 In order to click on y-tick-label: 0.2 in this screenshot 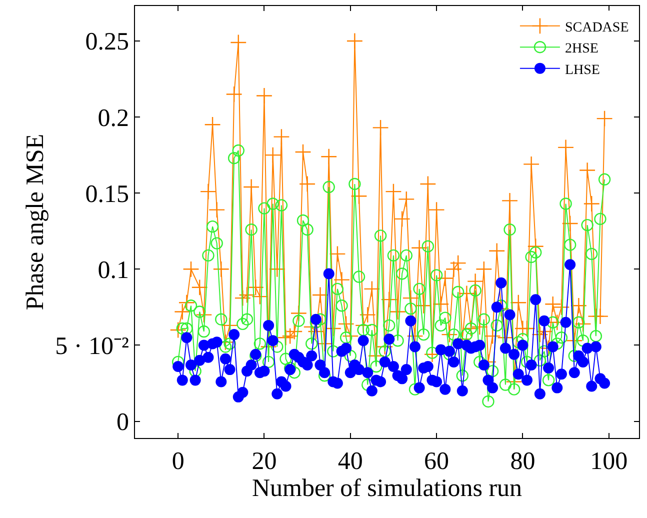, I will do `click(113, 118)`.